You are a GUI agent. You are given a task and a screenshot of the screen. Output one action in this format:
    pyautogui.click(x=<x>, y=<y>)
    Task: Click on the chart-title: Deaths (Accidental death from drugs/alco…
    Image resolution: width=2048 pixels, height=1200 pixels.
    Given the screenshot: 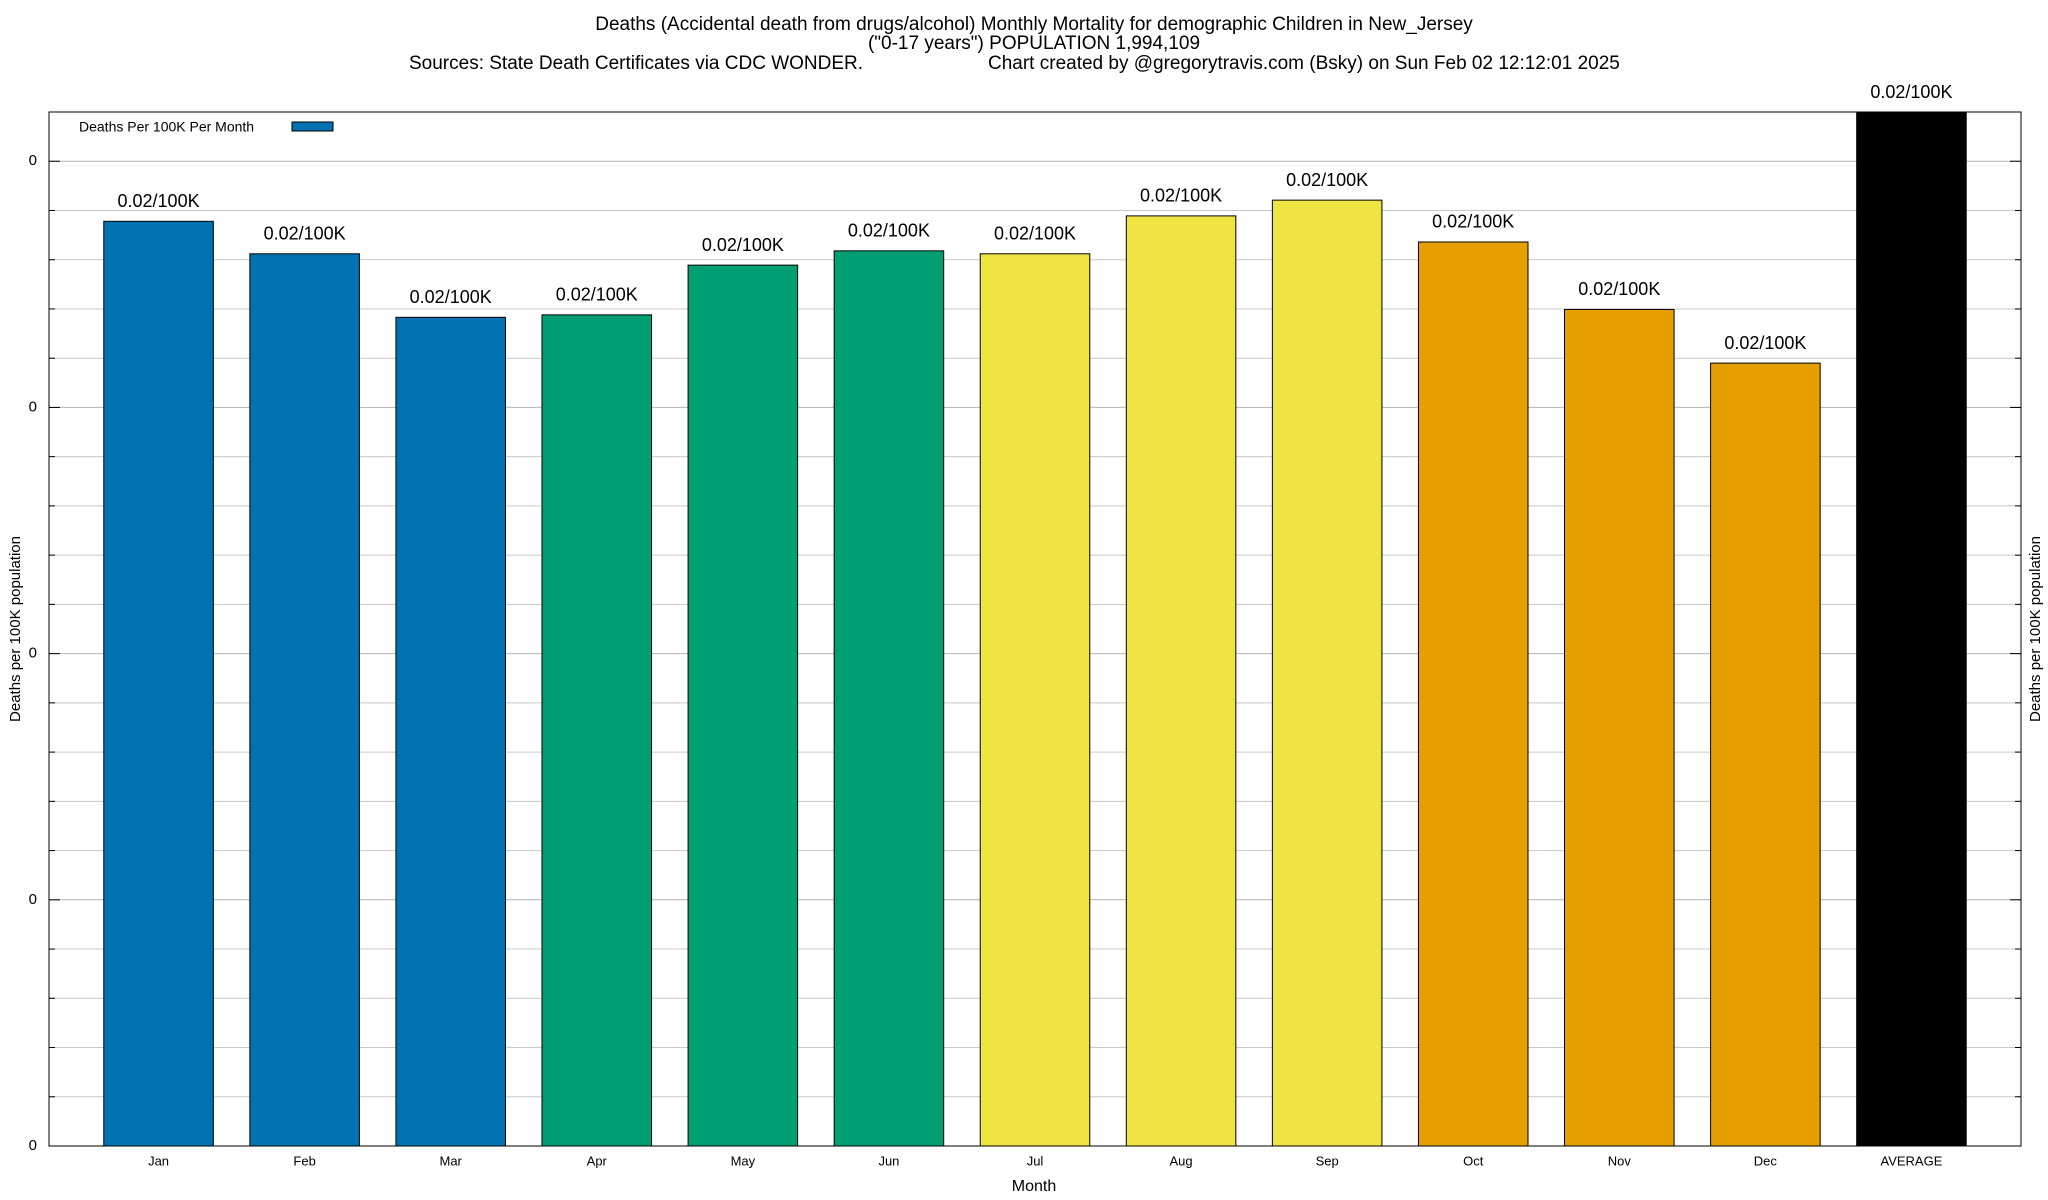 What is the action you would take?
    pyautogui.click(x=1034, y=24)
    